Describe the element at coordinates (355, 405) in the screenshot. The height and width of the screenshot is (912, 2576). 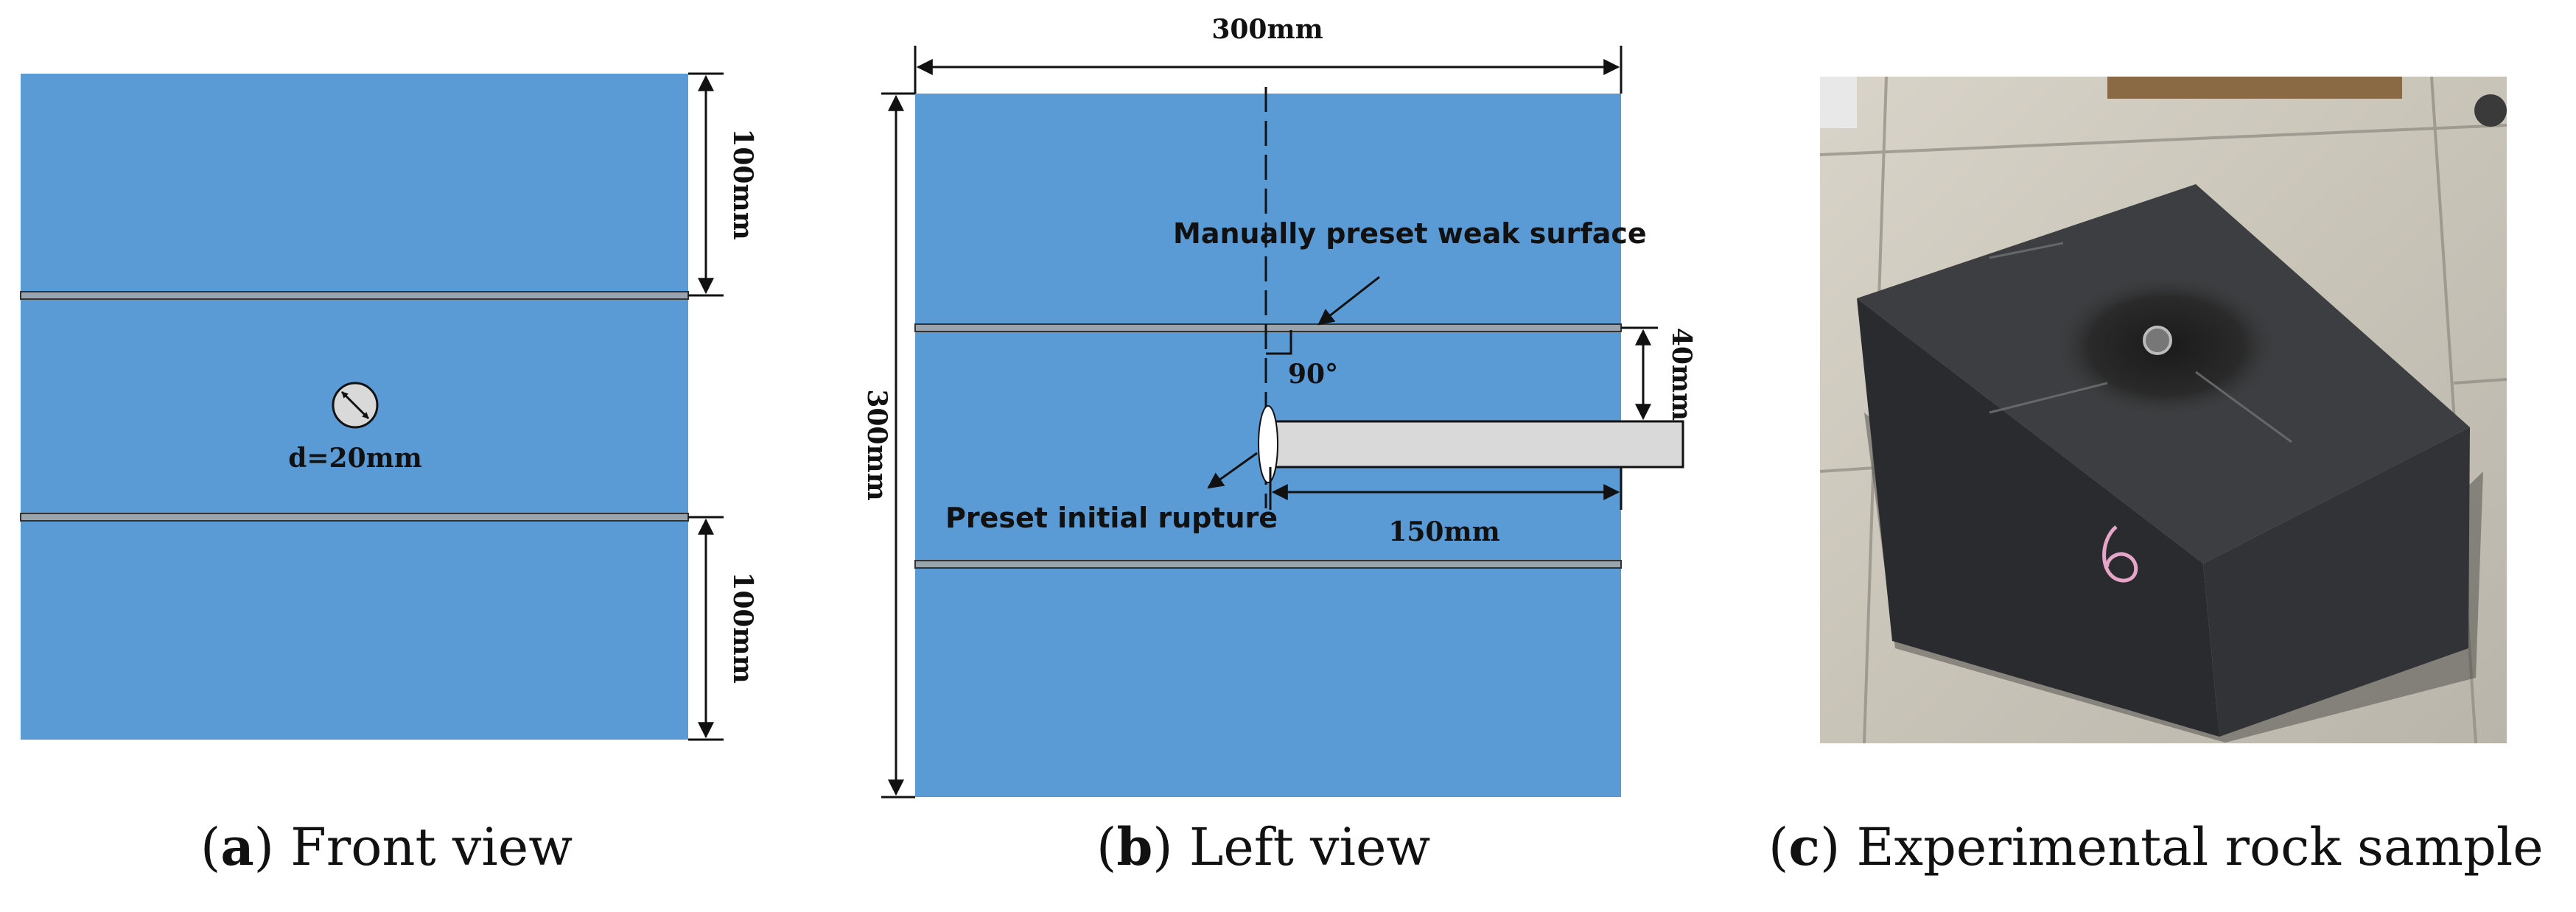
I see `borehole-circle` at that location.